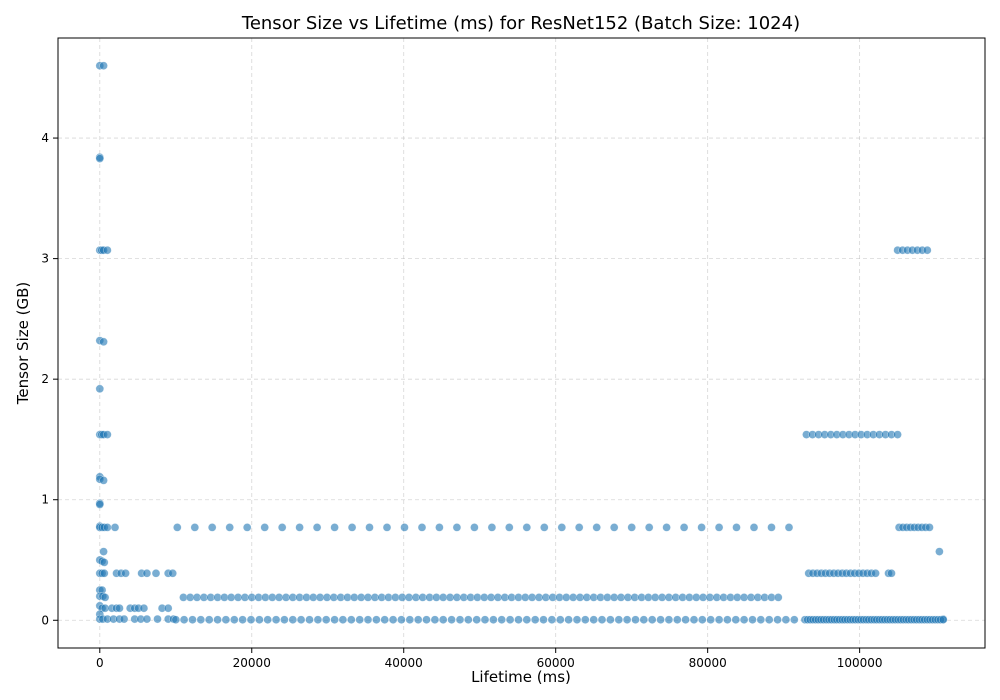 This screenshot has width=1000, height=700. I want to click on y-tick-label: 4, so click(45, 138).